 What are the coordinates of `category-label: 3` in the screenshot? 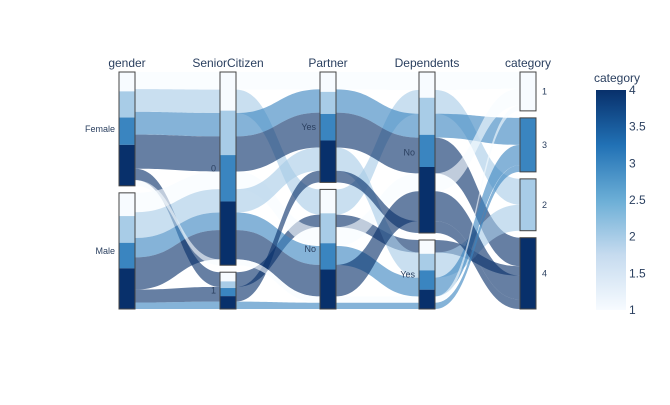 It's located at (544, 145).